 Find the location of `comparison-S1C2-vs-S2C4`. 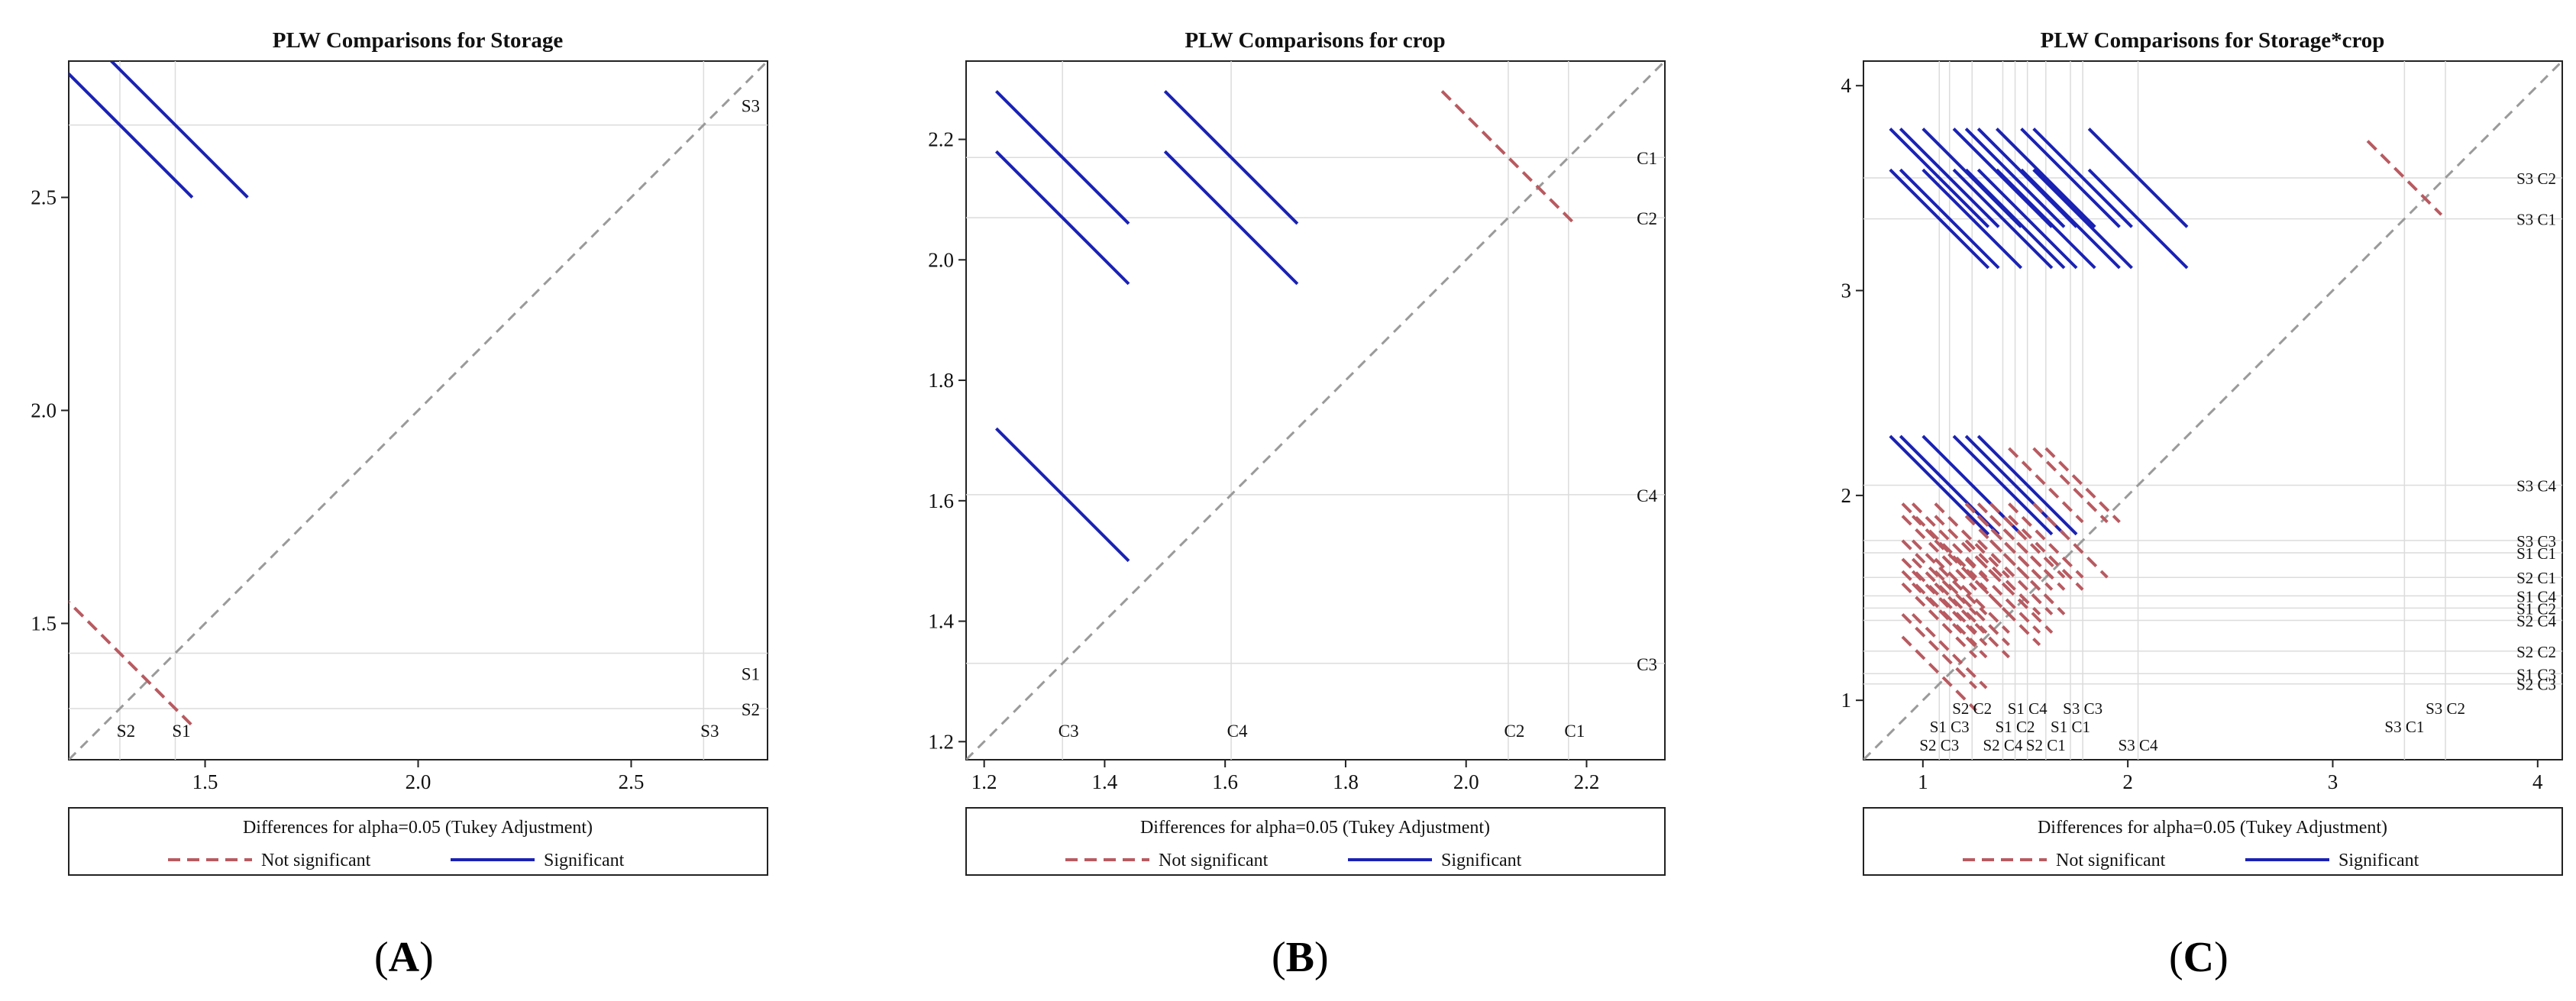

comparison-S1C2-vs-S2C4 is located at coordinates (2002, 608).